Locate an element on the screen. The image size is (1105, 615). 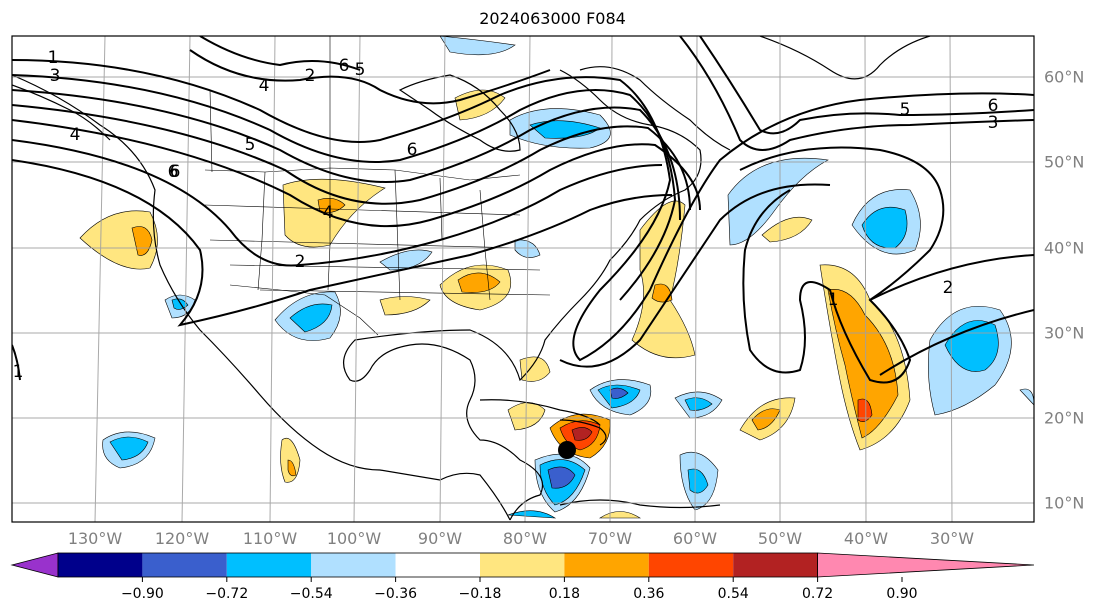
latitude-label: 40°N is located at coordinates (1064, 248).